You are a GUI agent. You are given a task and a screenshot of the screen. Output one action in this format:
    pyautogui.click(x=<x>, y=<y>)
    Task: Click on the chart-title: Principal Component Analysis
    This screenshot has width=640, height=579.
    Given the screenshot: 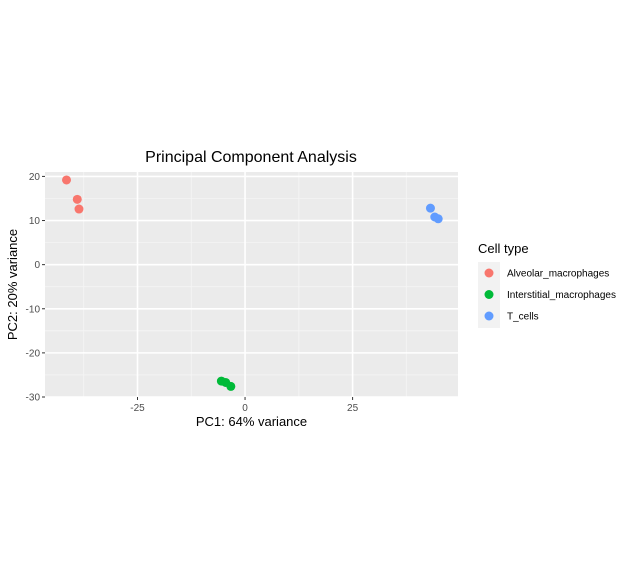 What is the action you would take?
    pyautogui.click(x=251, y=157)
    